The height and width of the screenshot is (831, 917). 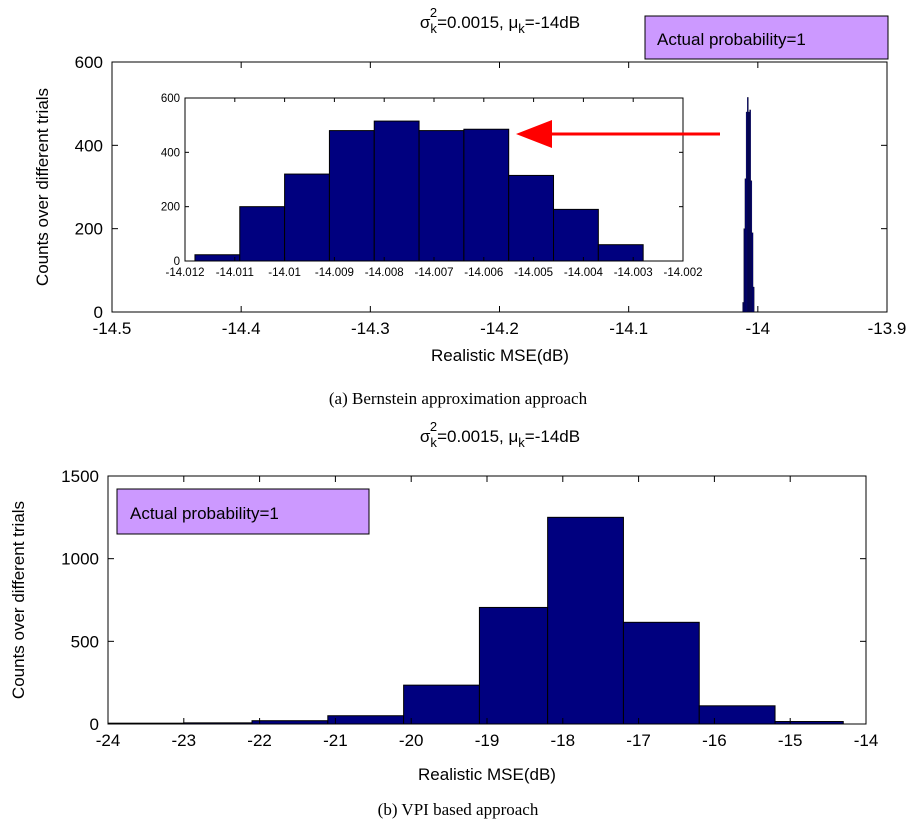 I want to click on annotation-a-text: Actual probability=1, so click(x=731, y=39).